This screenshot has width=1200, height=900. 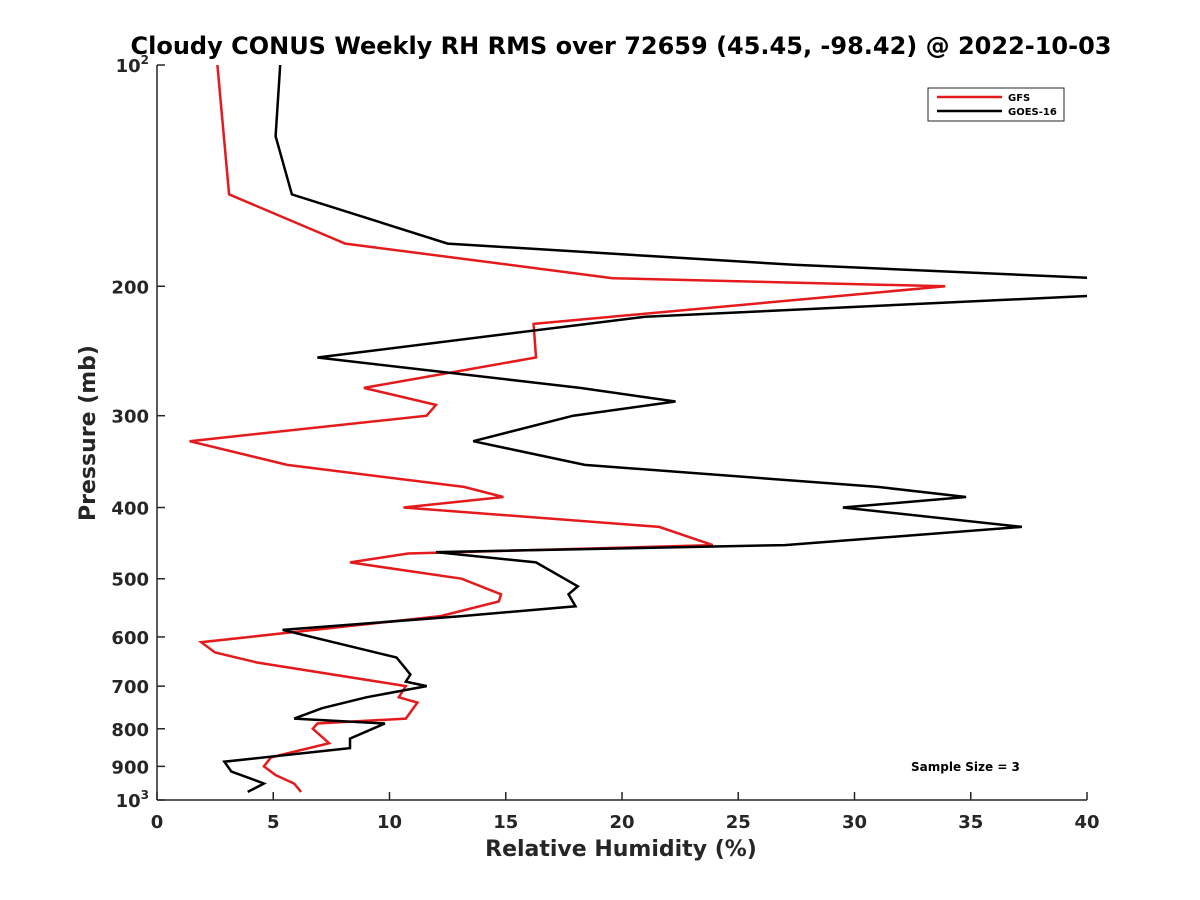 What do you see at coordinates (1032, 112) in the screenshot?
I see `legend-label-goes16: GOES-16` at bounding box center [1032, 112].